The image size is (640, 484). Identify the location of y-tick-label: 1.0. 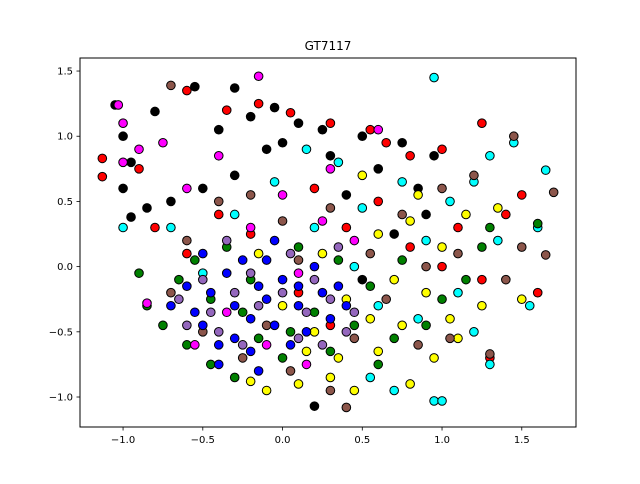
(65, 137).